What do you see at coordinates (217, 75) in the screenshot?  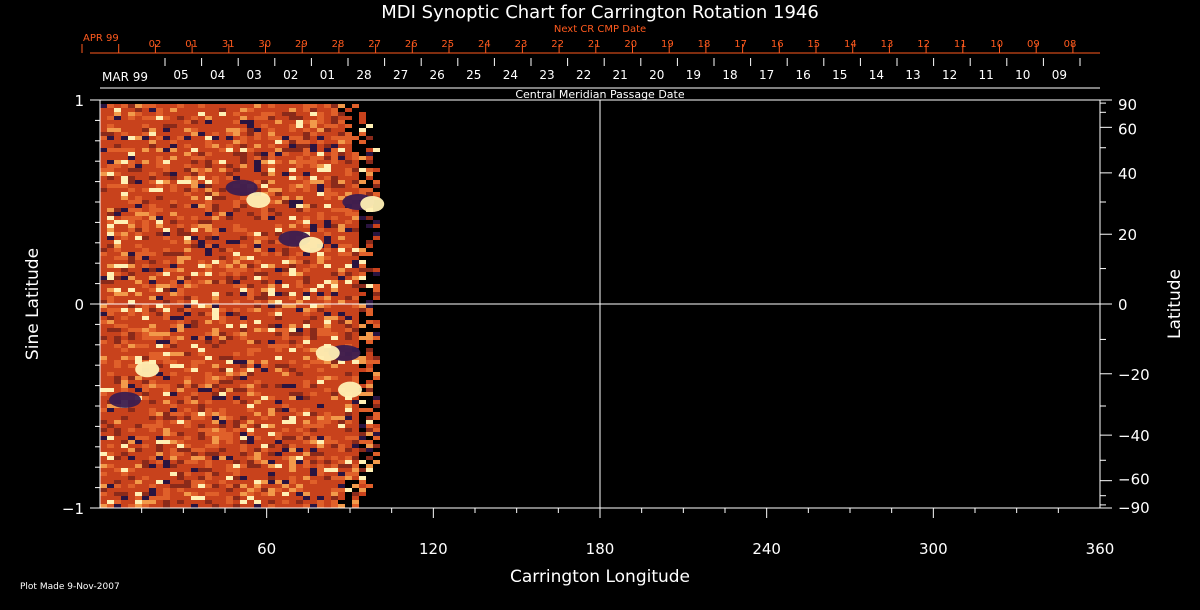 I see `cmp-day-label: 04` at bounding box center [217, 75].